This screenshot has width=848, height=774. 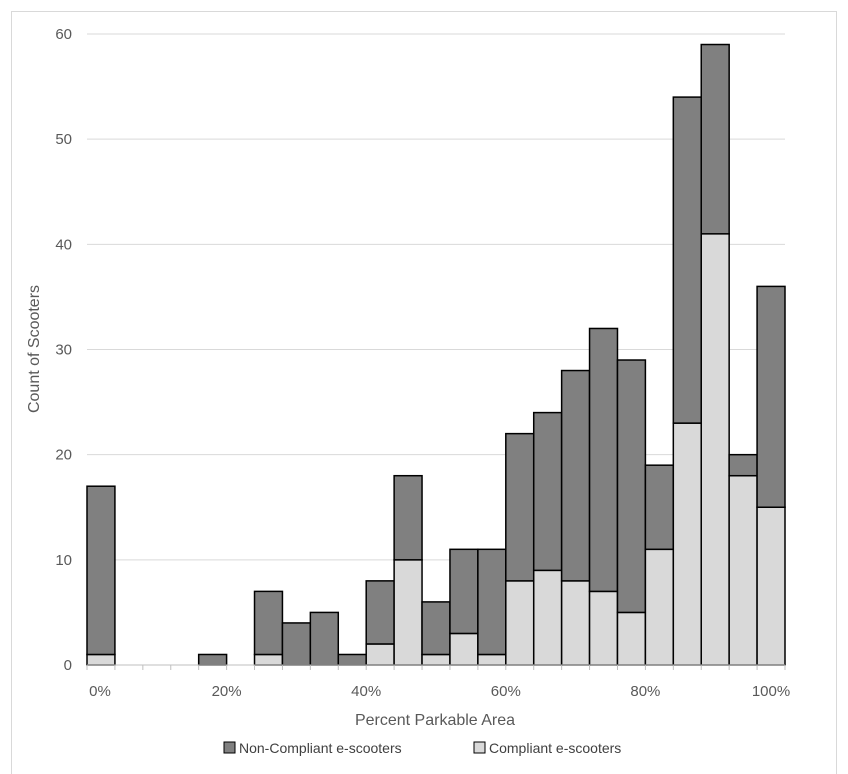 What do you see at coordinates (63, 244) in the screenshot?
I see `y-tick-label-40: 40` at bounding box center [63, 244].